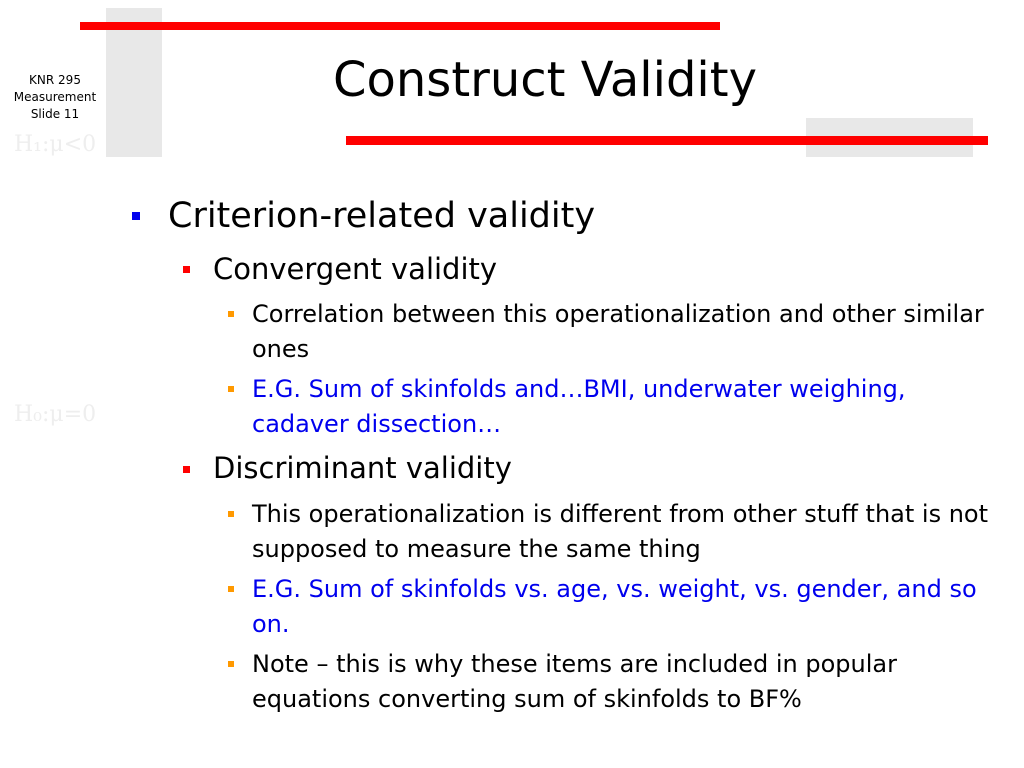 The image size is (1024, 768). Describe the element at coordinates (355, 269) in the screenshot. I see `bullet-convergent: Convergent validity` at that location.